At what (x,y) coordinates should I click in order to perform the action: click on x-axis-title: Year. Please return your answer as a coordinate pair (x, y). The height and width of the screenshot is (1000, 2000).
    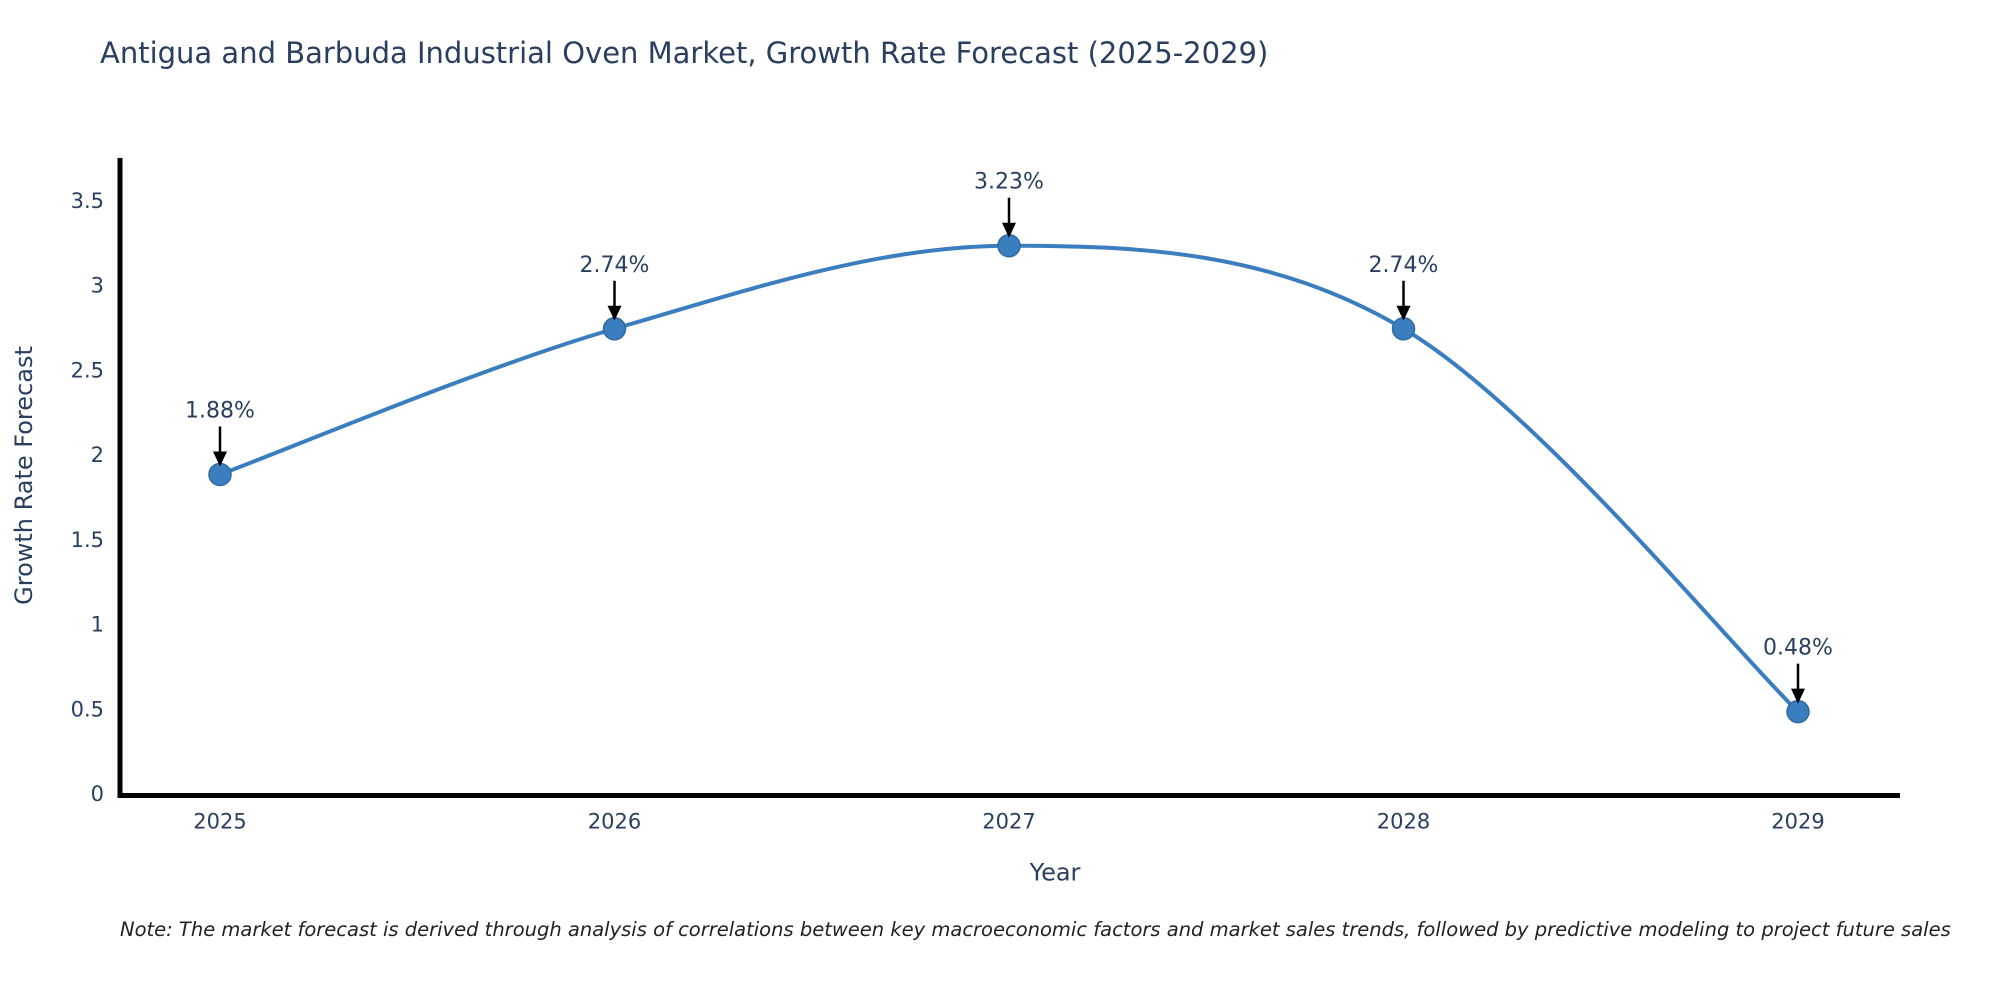
    Looking at the image, I should click on (1055, 873).